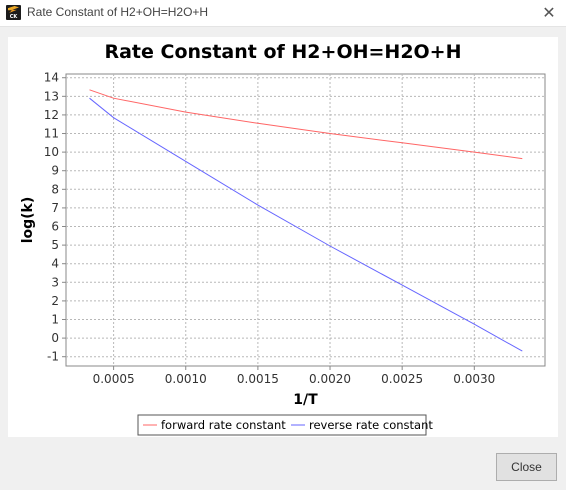  Describe the element at coordinates (51, 134) in the screenshot. I see `y-tick-label: 11` at that location.